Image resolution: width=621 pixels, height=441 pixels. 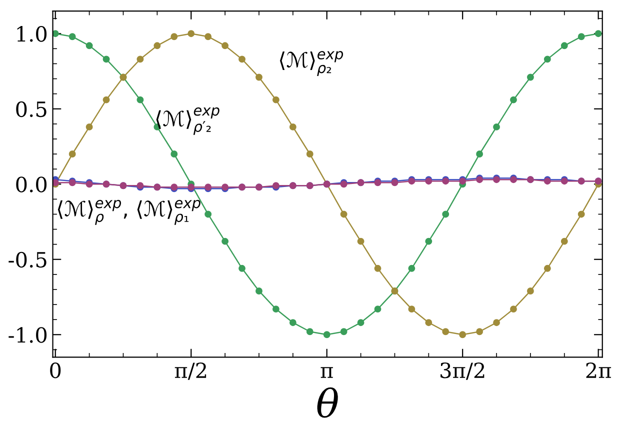 I want to click on y-tick-label: 0.0, so click(x=31, y=184).